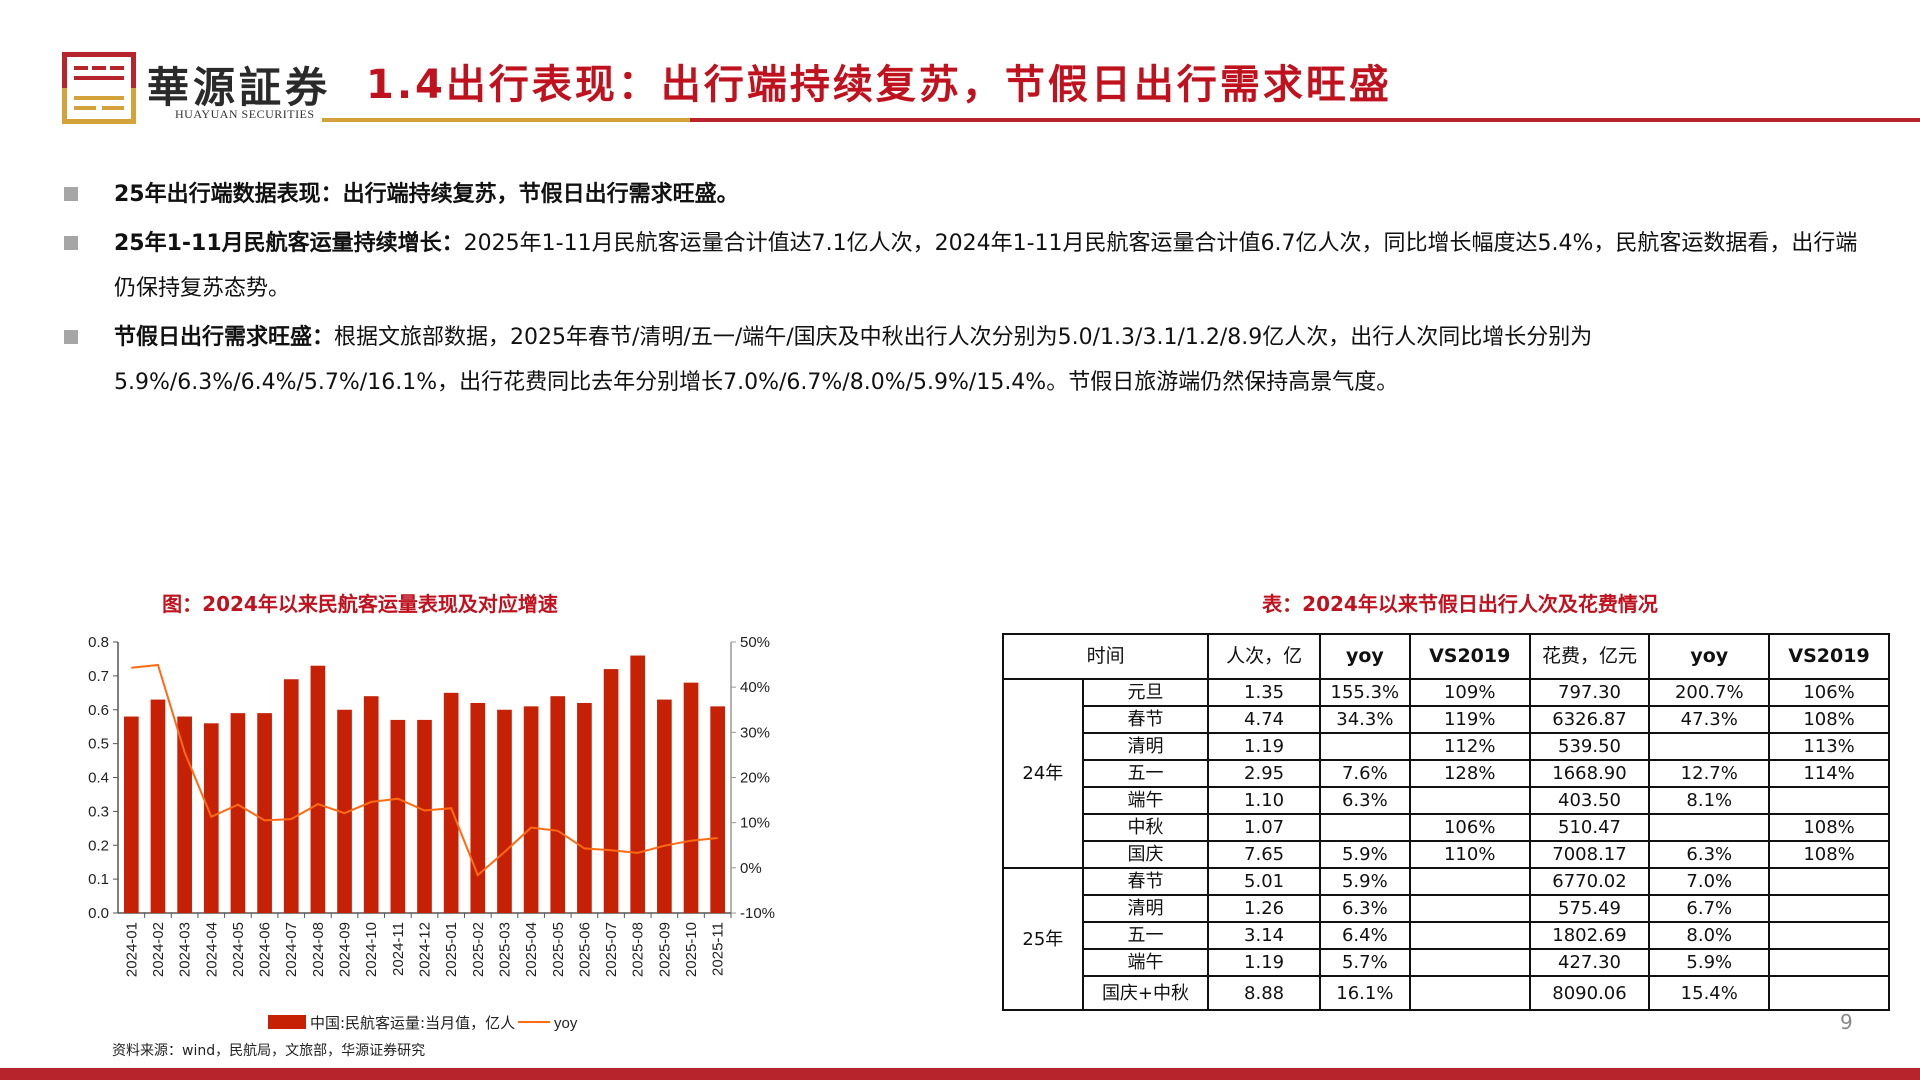 Image resolution: width=1920 pixels, height=1080 pixels. I want to click on holiday-cell: 春节, so click(1145, 881).